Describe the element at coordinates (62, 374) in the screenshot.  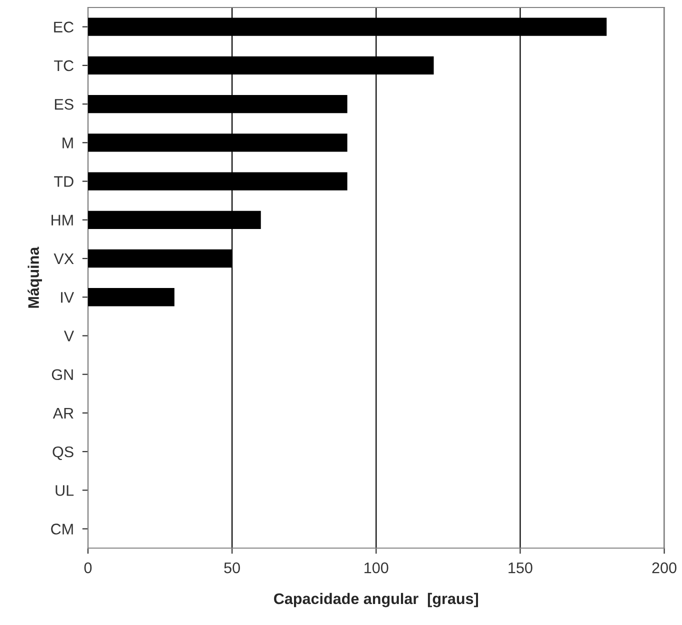
I see `y-tick-label: GN` at that location.